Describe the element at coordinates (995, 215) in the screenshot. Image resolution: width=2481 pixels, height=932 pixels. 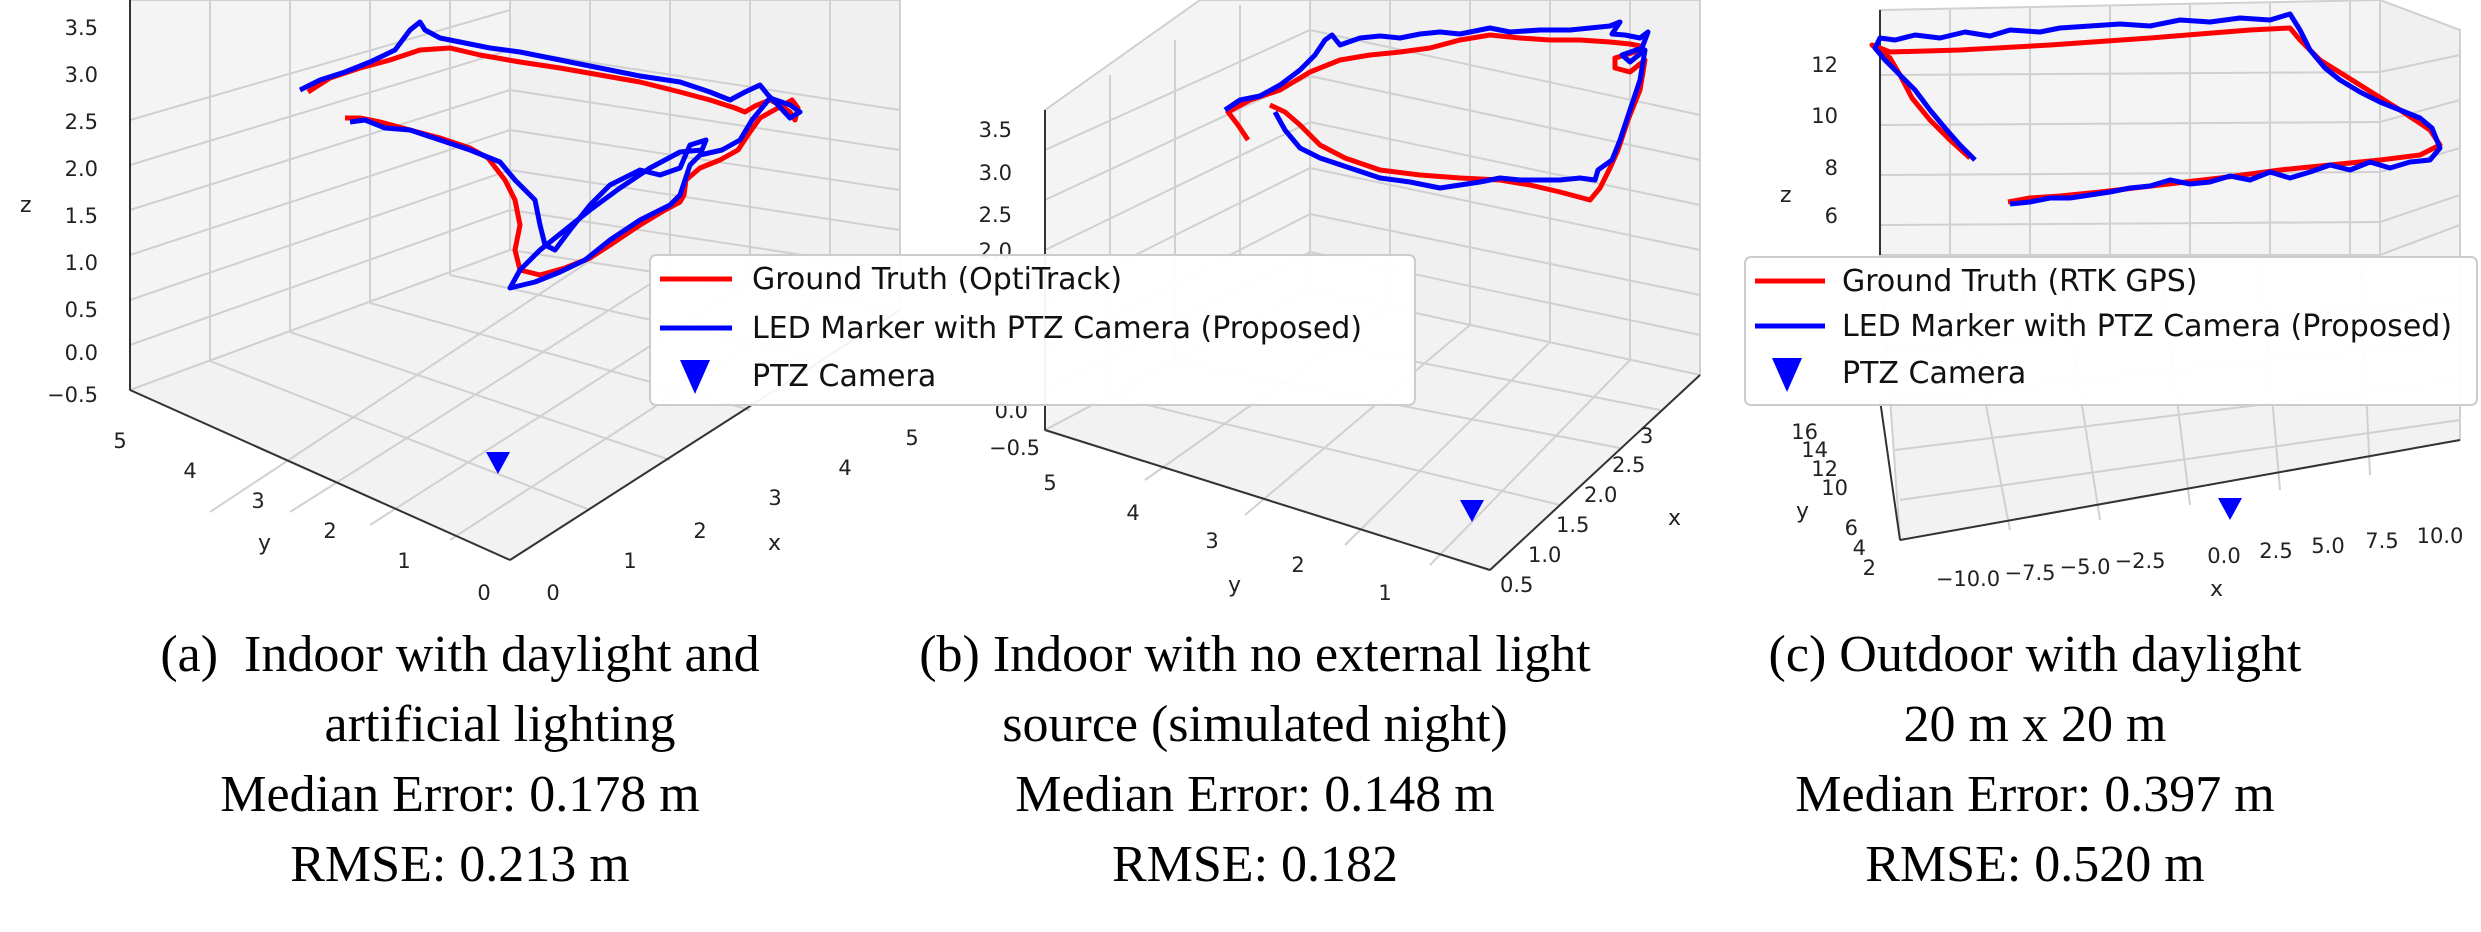
I see `panel-b-z-tick: 2.5` at that location.